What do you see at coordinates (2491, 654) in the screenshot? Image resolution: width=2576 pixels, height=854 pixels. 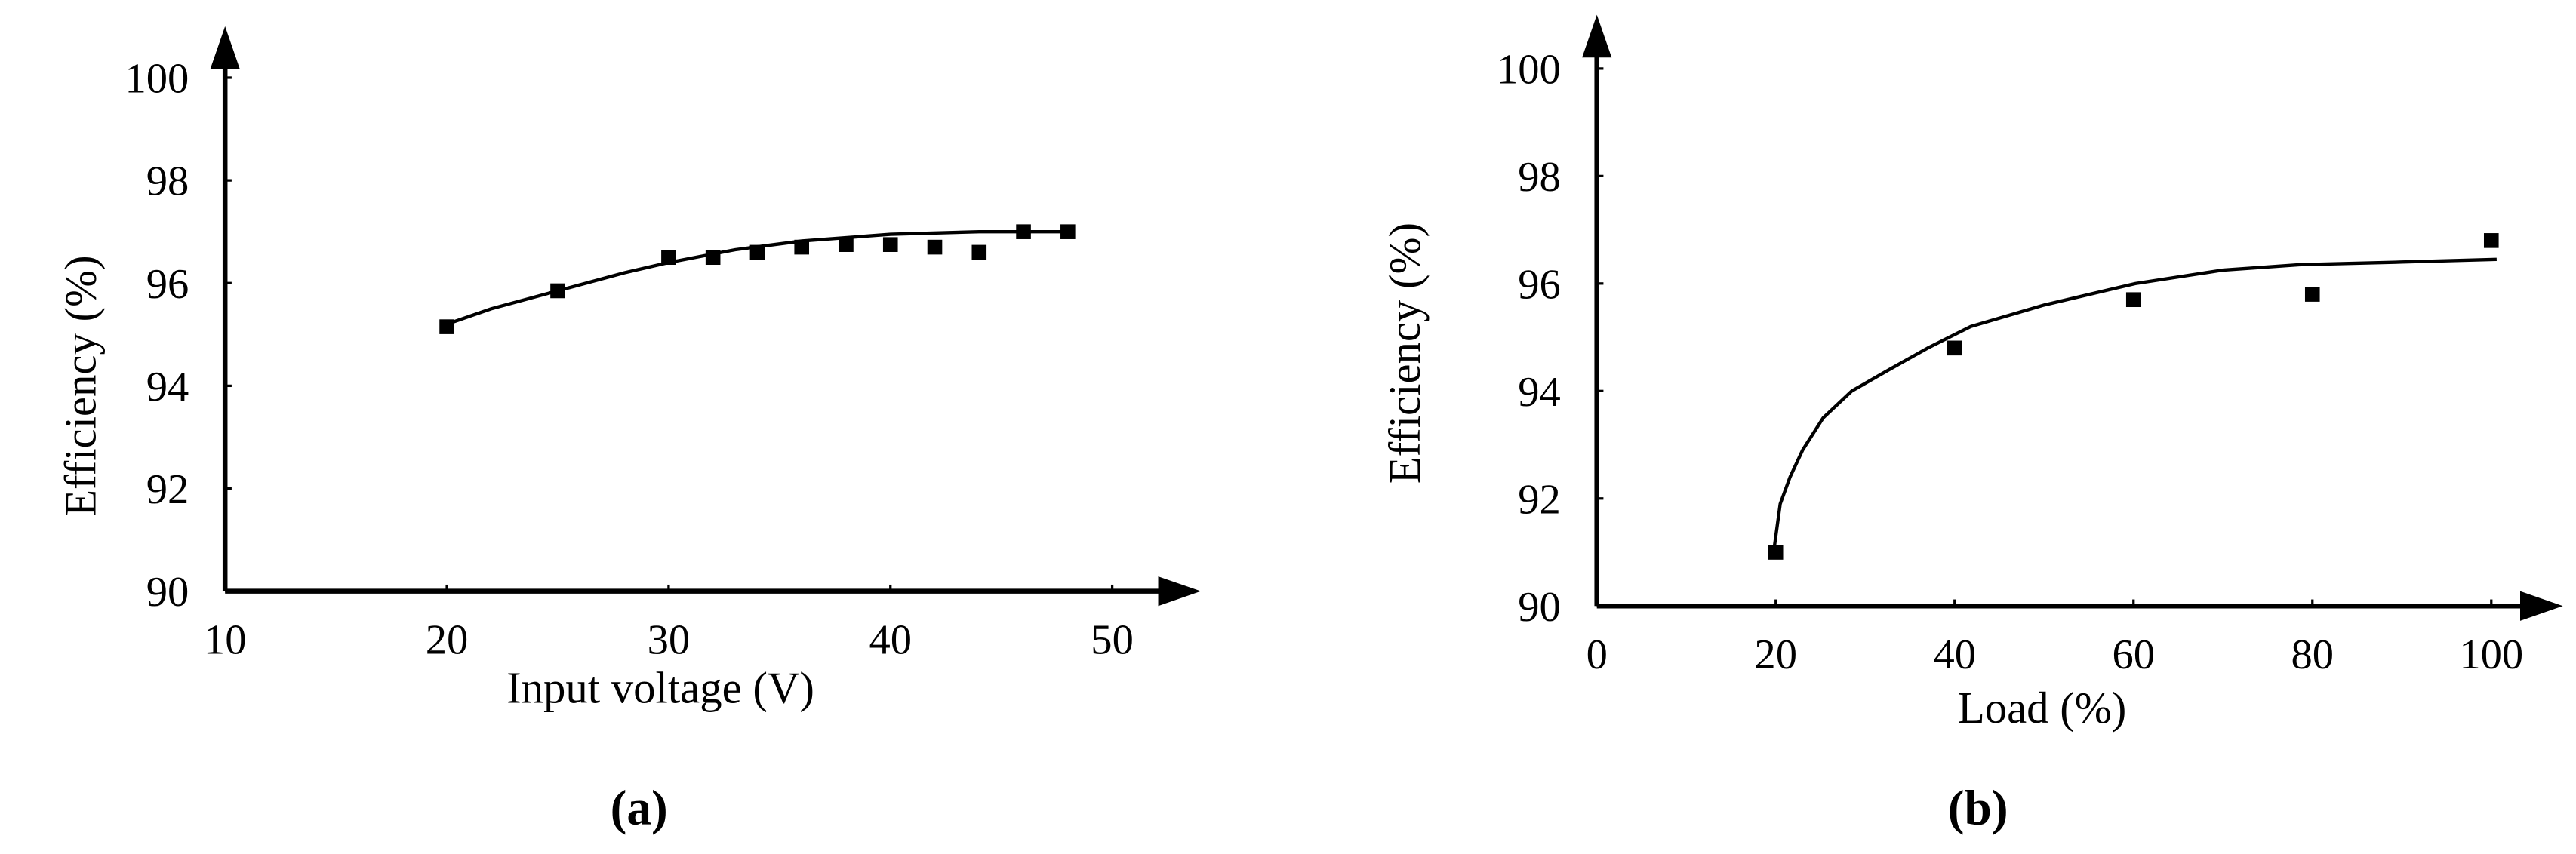 I see `x-tick-label: 100` at bounding box center [2491, 654].